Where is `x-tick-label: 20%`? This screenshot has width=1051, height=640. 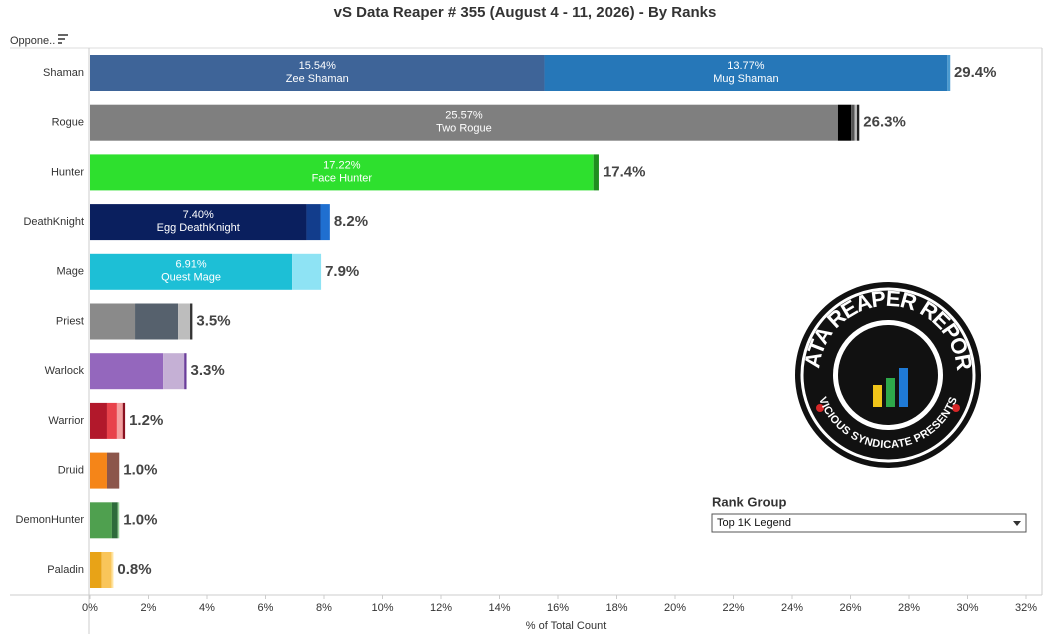
x-tick-label: 20% is located at coordinates (675, 608).